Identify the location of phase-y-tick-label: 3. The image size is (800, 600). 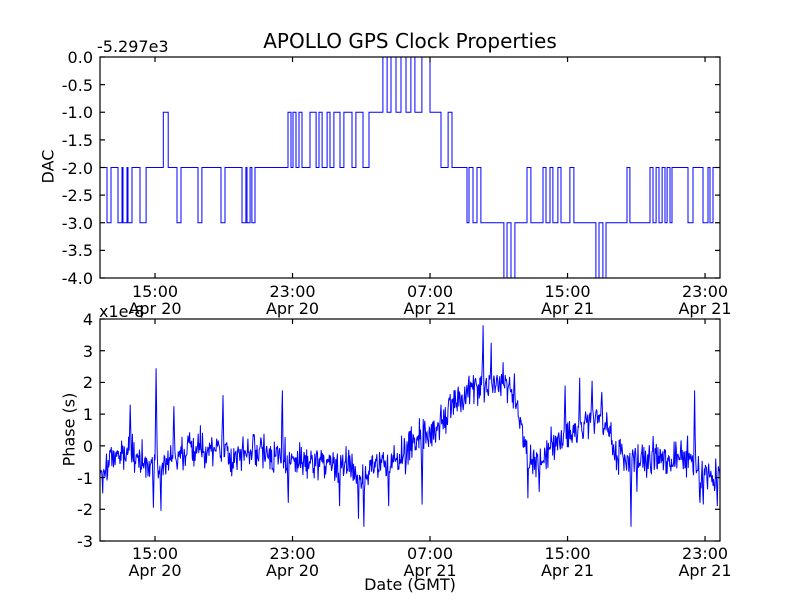
(87, 351).